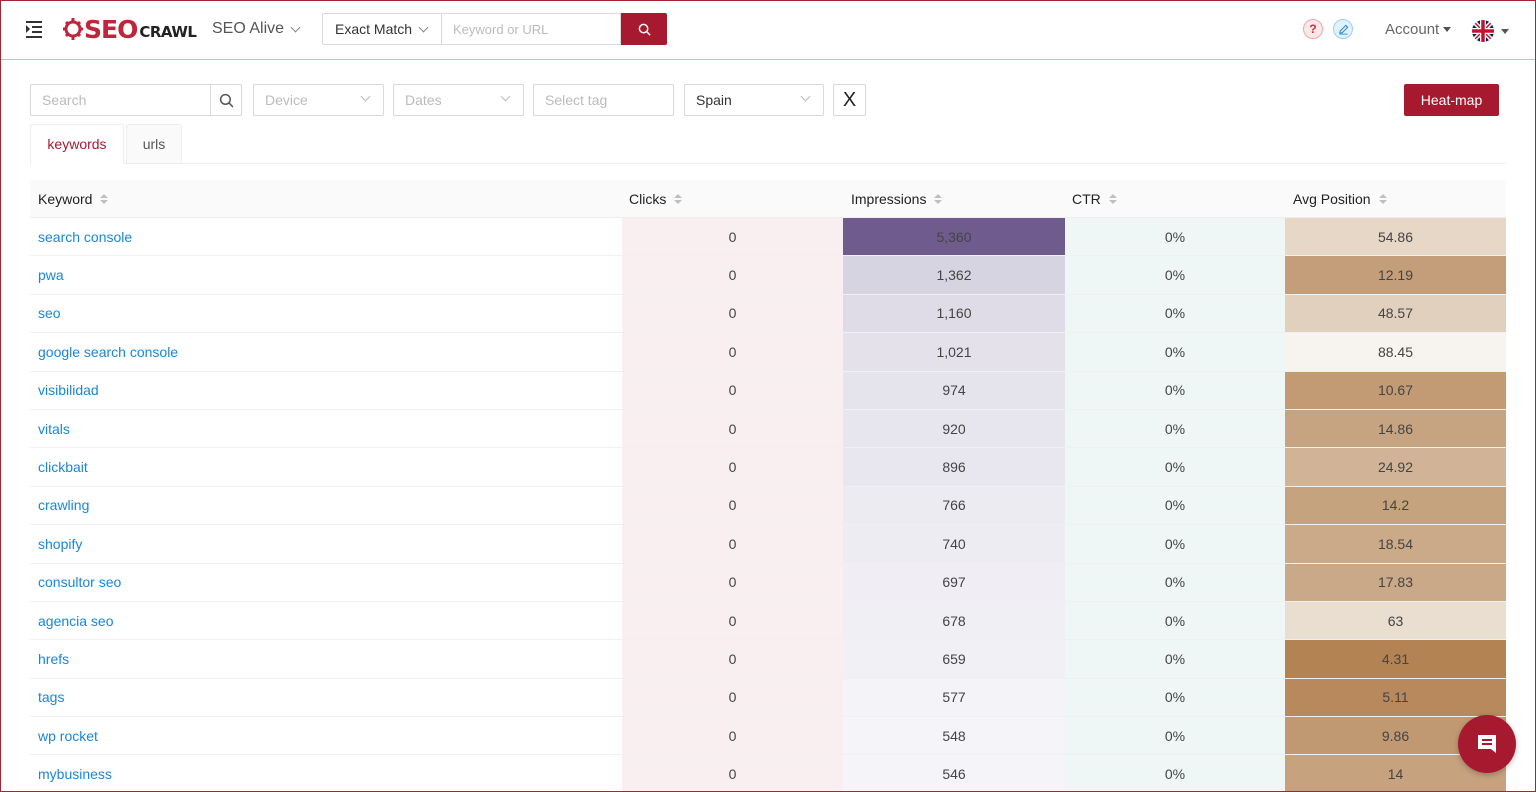 The image size is (1536, 792). I want to click on table-row: shopify 0 740 0% 18.54, so click(768, 544).